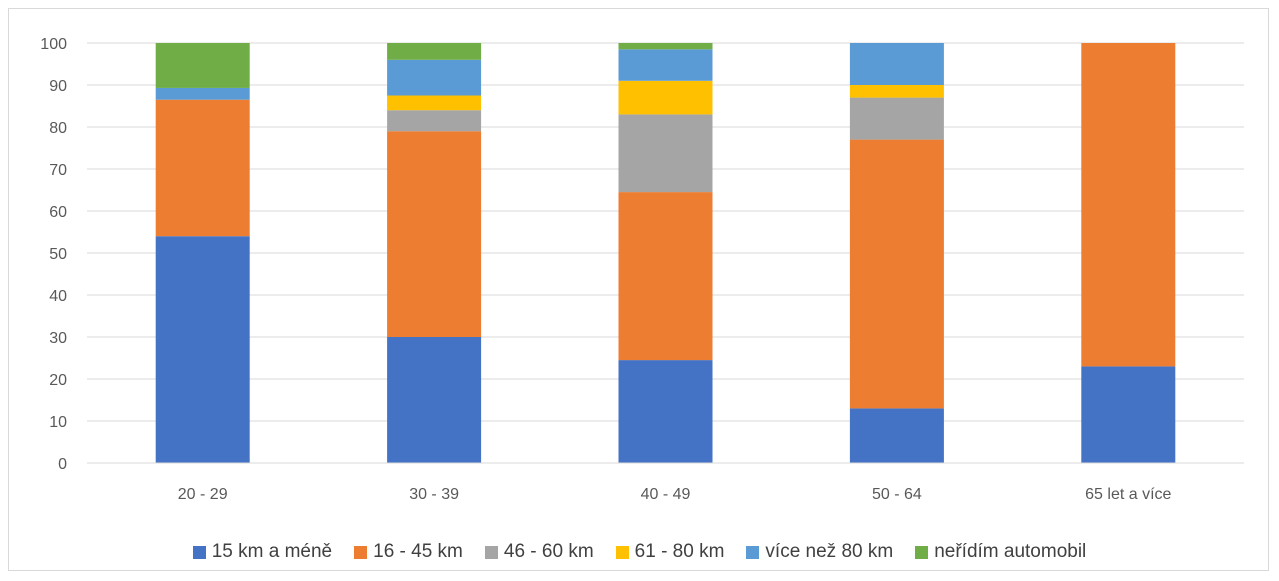 The image size is (1279, 581). What do you see at coordinates (548, 551) in the screenshot?
I see `legend-label: 46 - 60 km` at bounding box center [548, 551].